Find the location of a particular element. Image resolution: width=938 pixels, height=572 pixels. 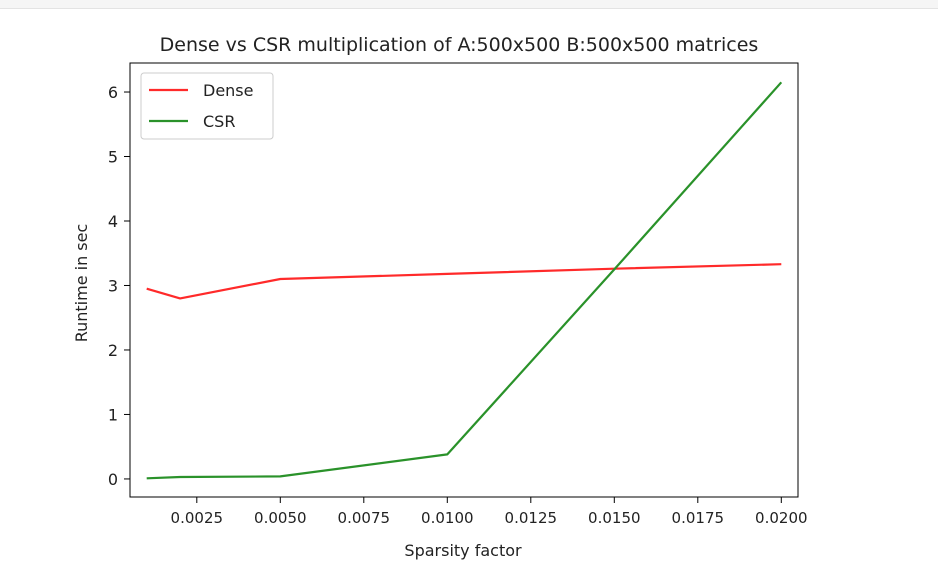

x-axis-label: Sparsity factor is located at coordinates (463, 550).